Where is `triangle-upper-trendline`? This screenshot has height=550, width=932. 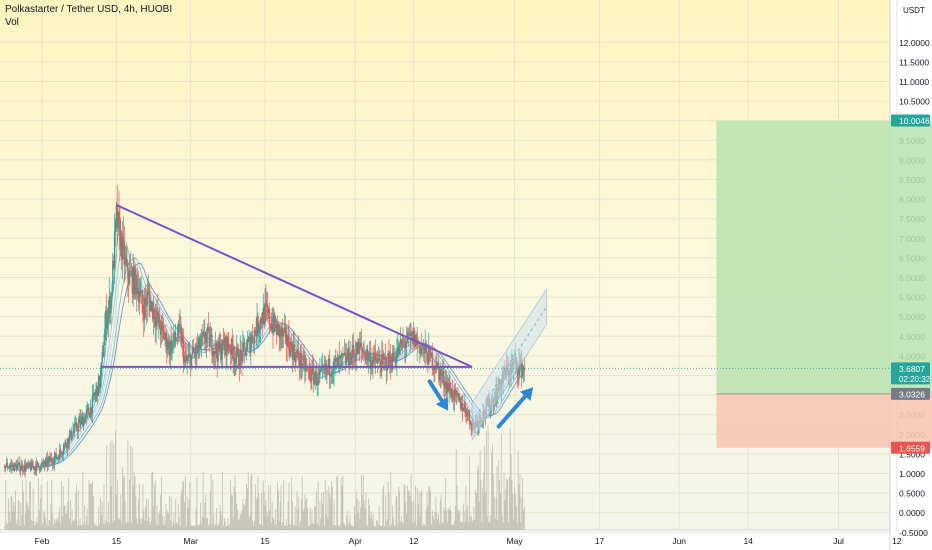 triangle-upper-trendline is located at coordinates (294, 286).